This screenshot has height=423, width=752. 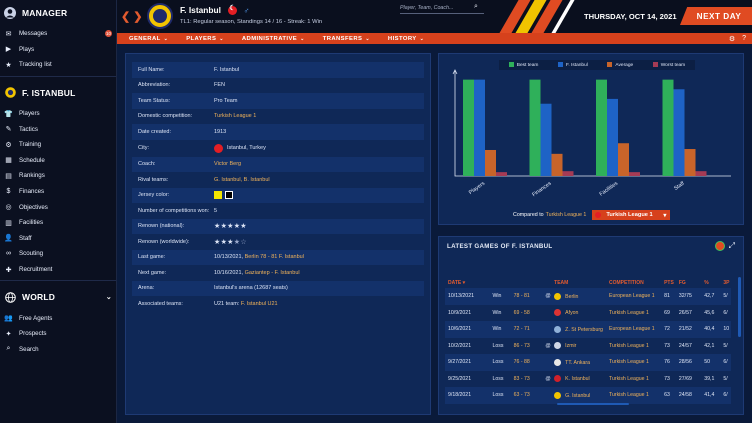 What do you see at coordinates (526, 296) in the screenshot?
I see `game-score: 78 - 81` at bounding box center [526, 296].